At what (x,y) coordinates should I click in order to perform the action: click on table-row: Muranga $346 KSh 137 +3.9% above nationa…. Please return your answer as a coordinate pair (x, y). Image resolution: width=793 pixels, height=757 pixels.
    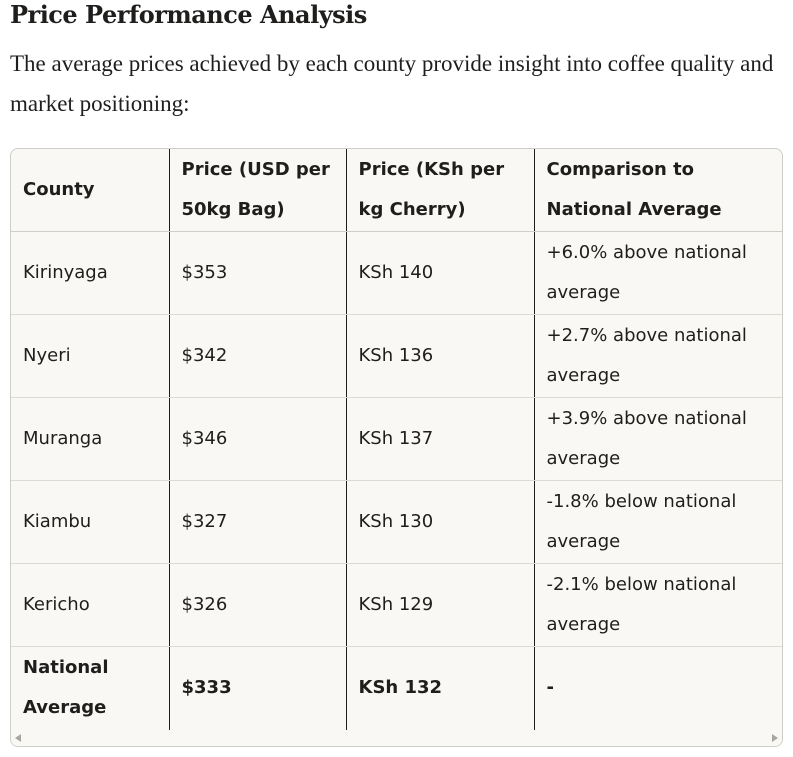
    Looking at the image, I should click on (396, 439).